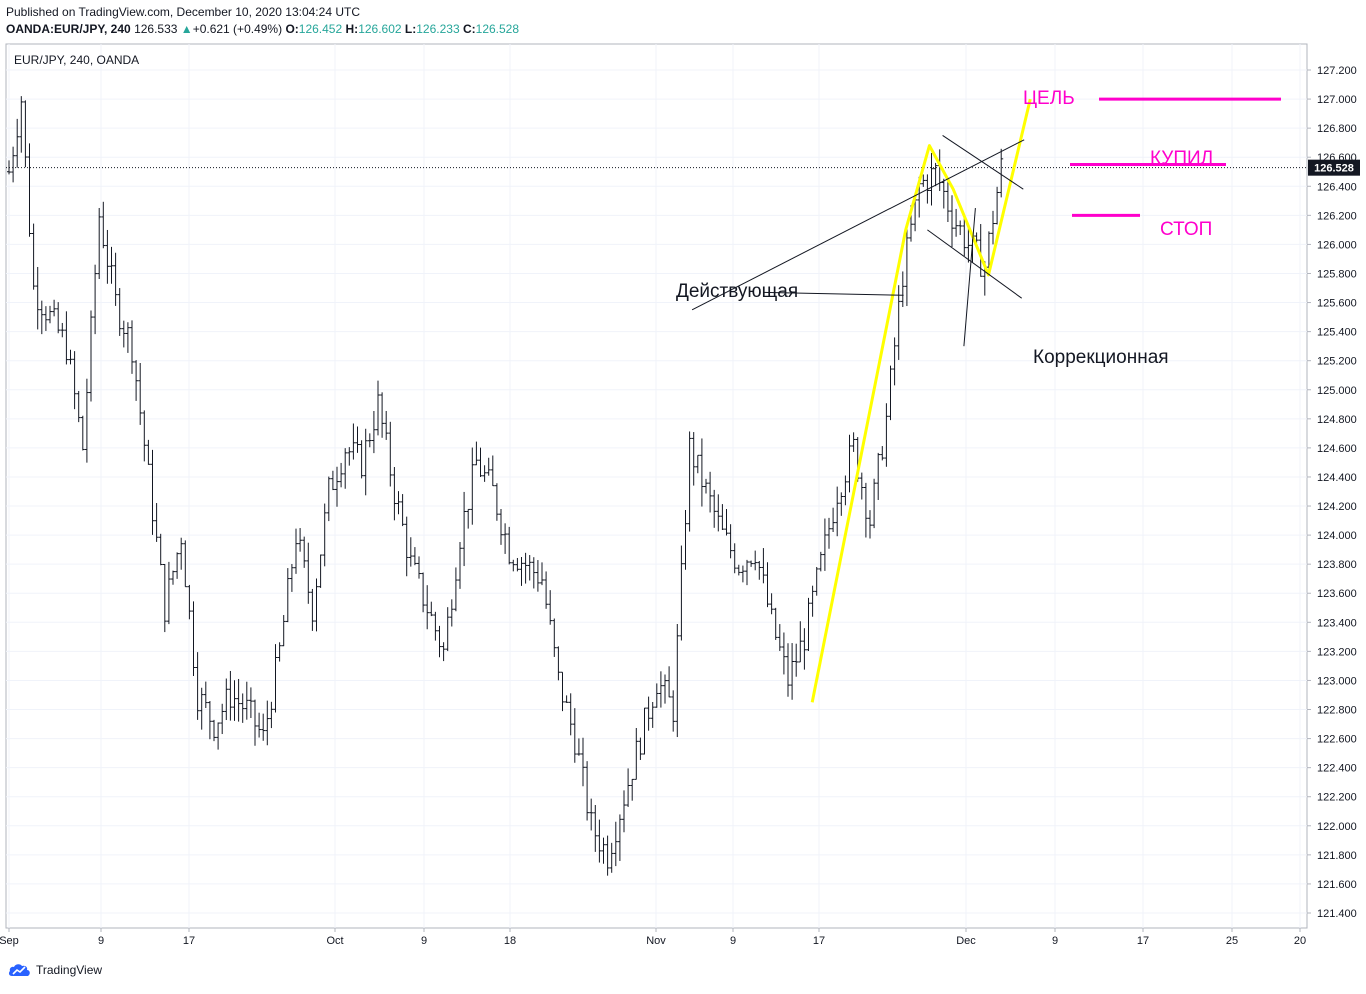 The height and width of the screenshot is (994, 1366). Describe the element at coordinates (733, 941) in the screenshot. I see `x-tick-label: 9` at that location.